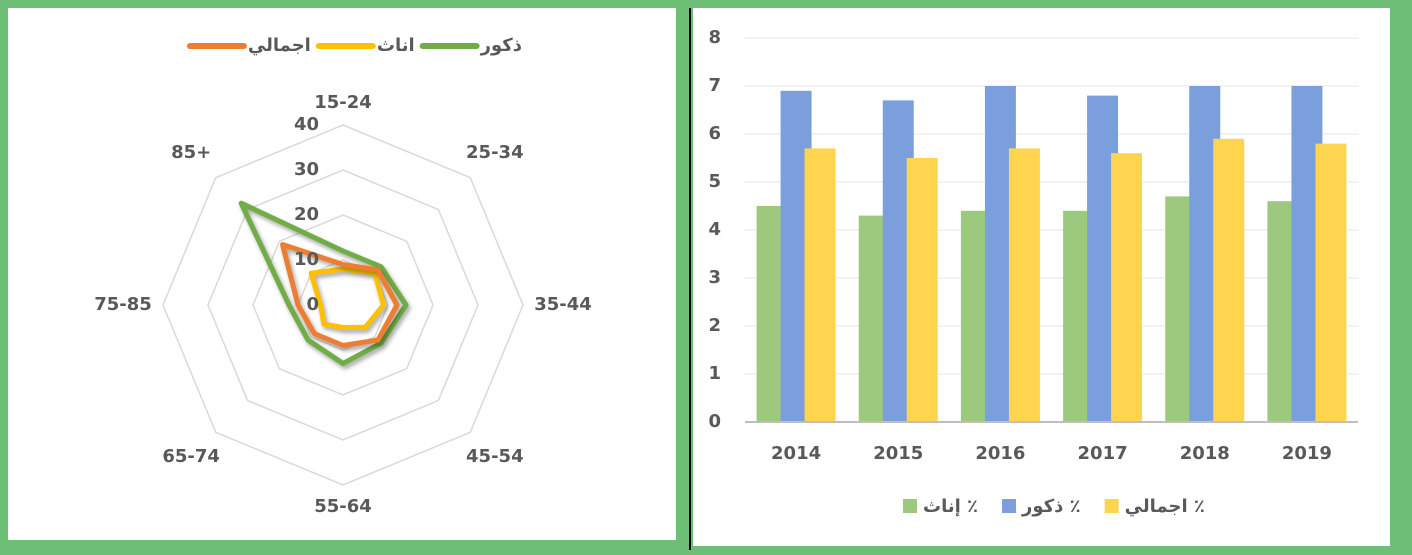 This screenshot has width=1412, height=555. What do you see at coordinates (1103, 453) in the screenshot?
I see `x-tick-label: 2017` at bounding box center [1103, 453].